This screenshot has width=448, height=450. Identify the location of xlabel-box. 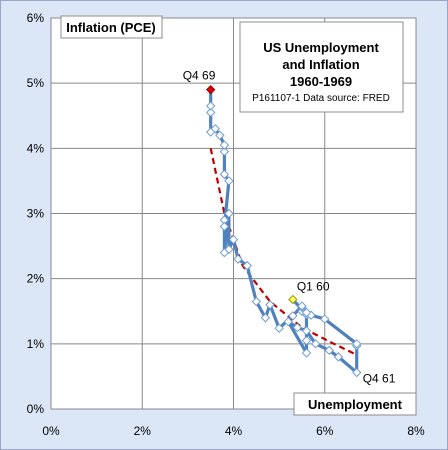
(355, 404).